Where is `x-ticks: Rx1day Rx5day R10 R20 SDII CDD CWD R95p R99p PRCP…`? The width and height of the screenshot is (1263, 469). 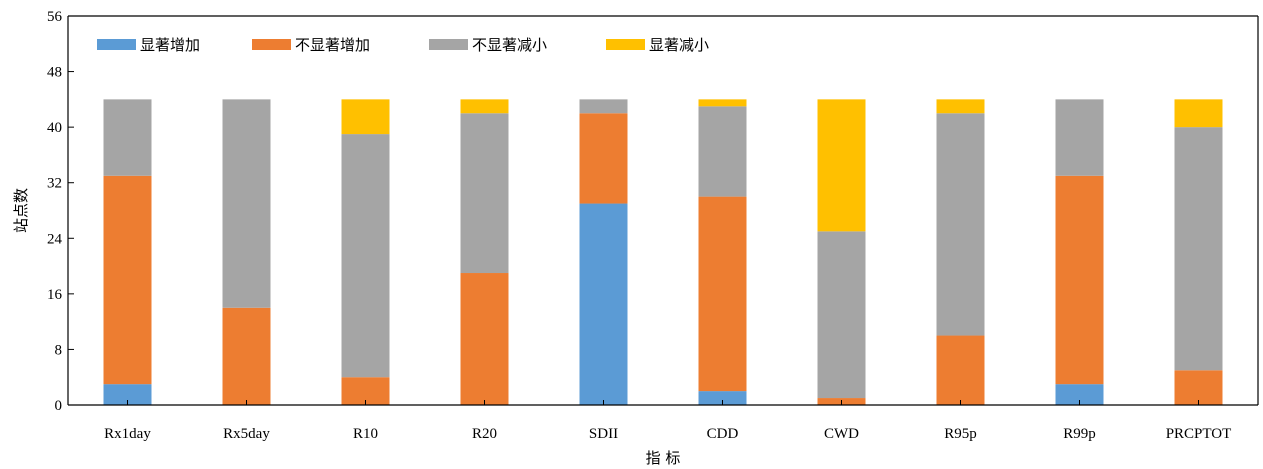
x-ticks: Rx1day Rx5day R10 R20 SDII CDD CWD R95p R99p PRCP… is located at coordinates (667, 421).